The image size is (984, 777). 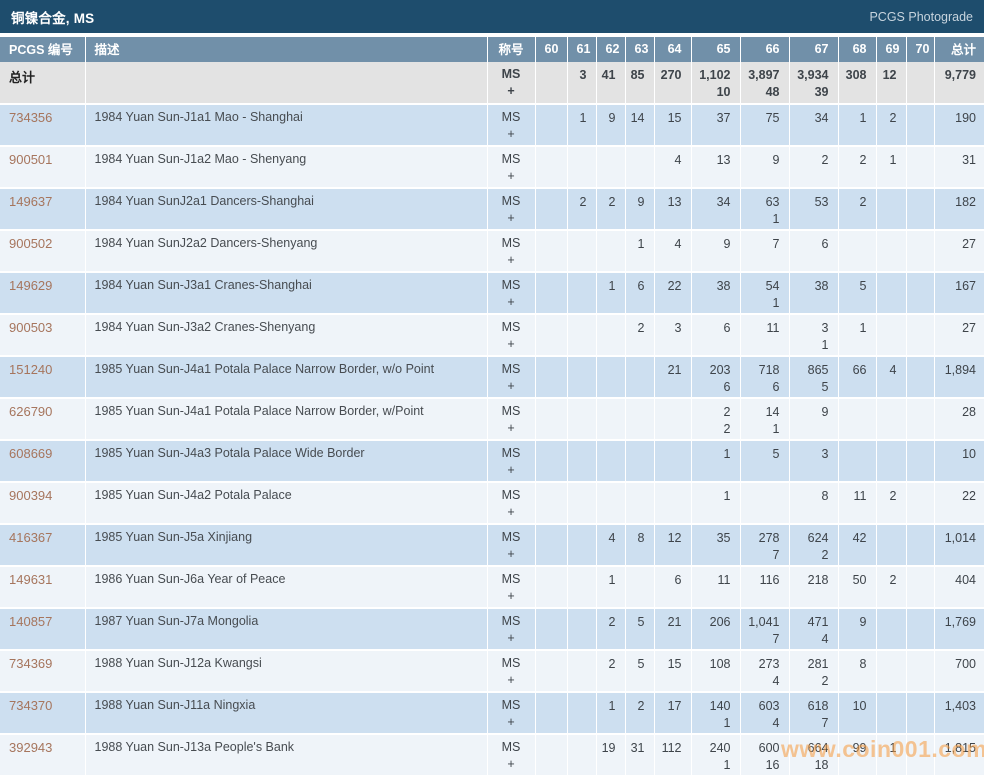 I want to click on pcgs-number-link: 734369, so click(x=31, y=663).